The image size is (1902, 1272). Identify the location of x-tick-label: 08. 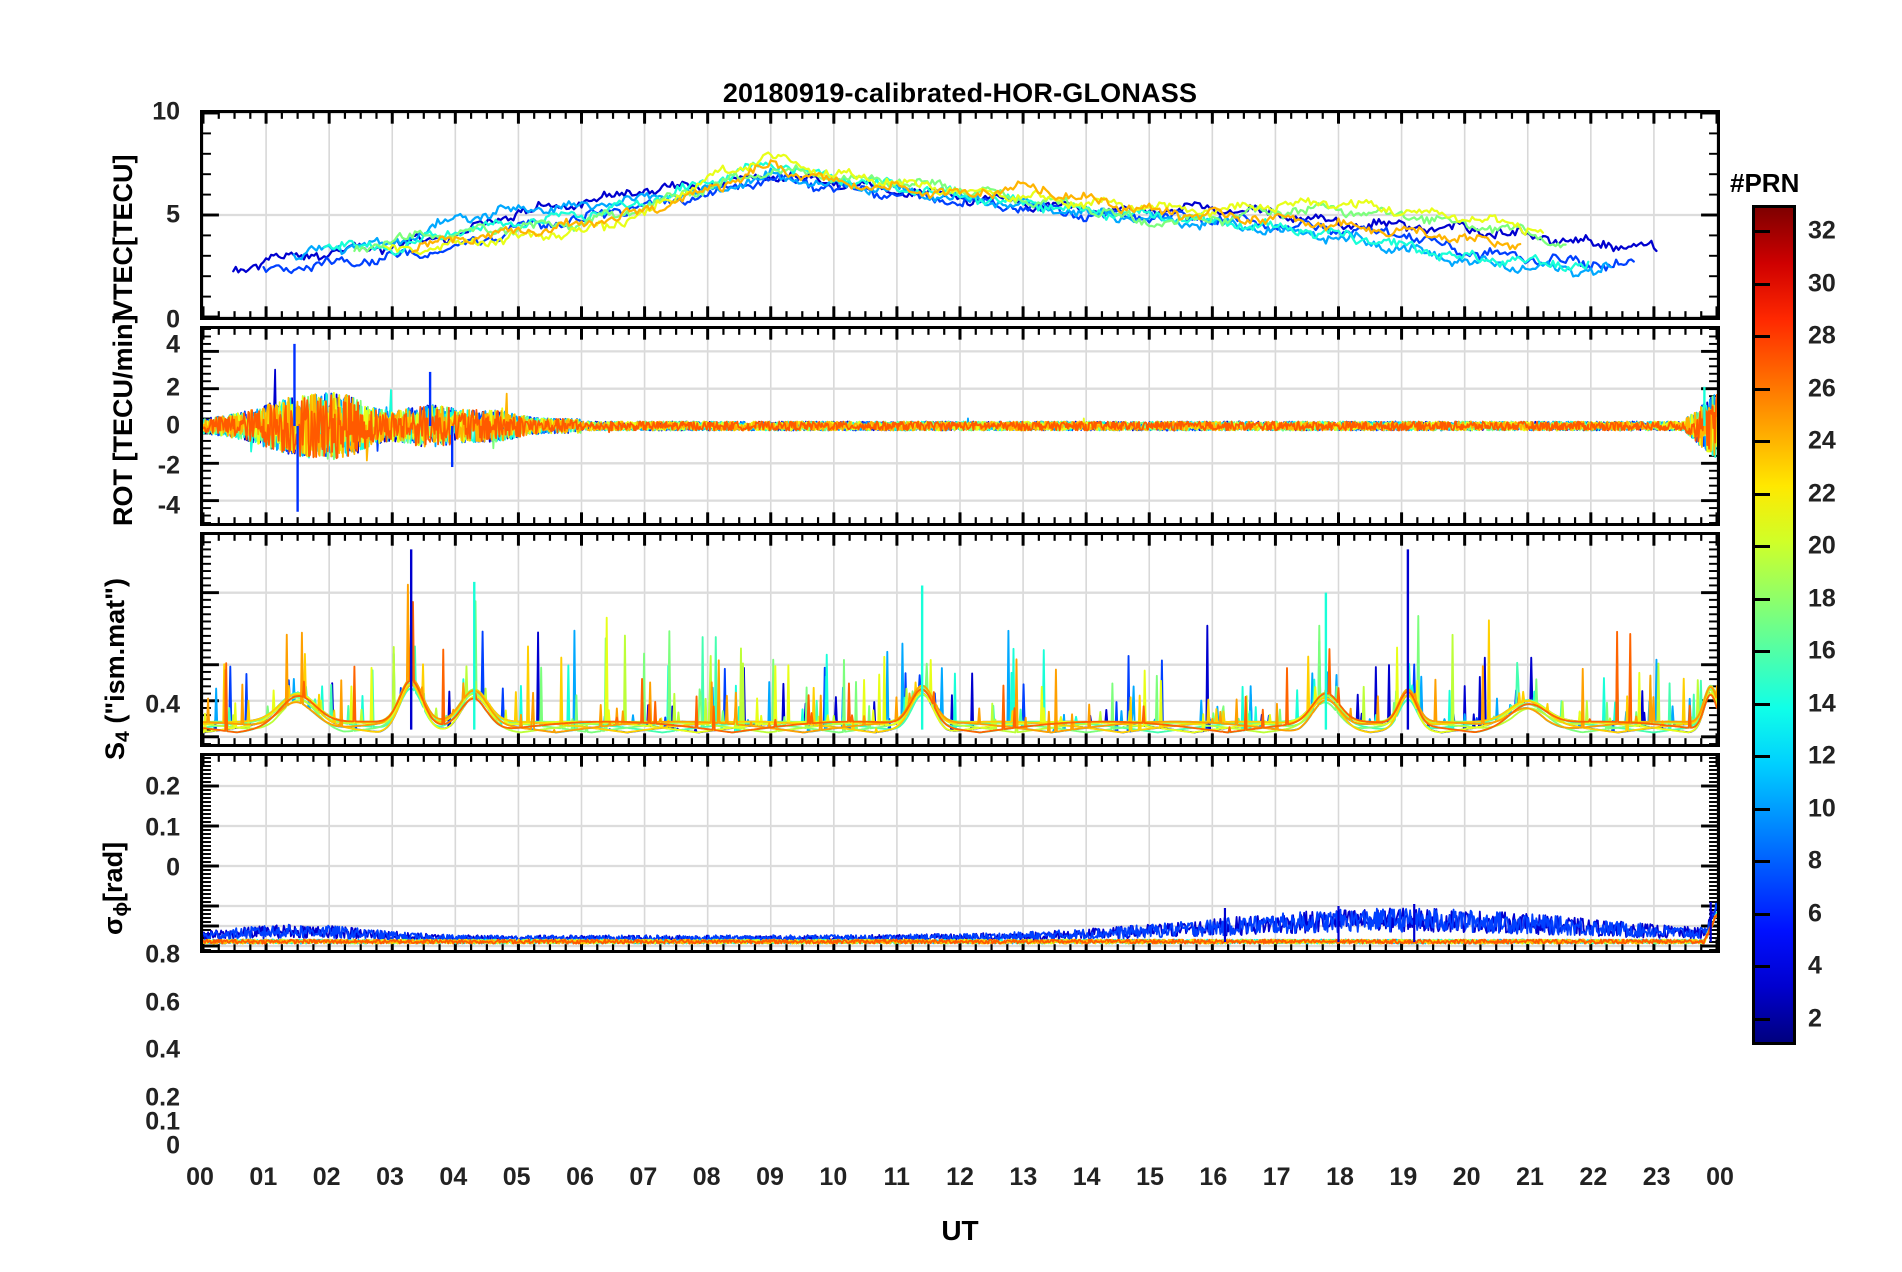
(706, 1177).